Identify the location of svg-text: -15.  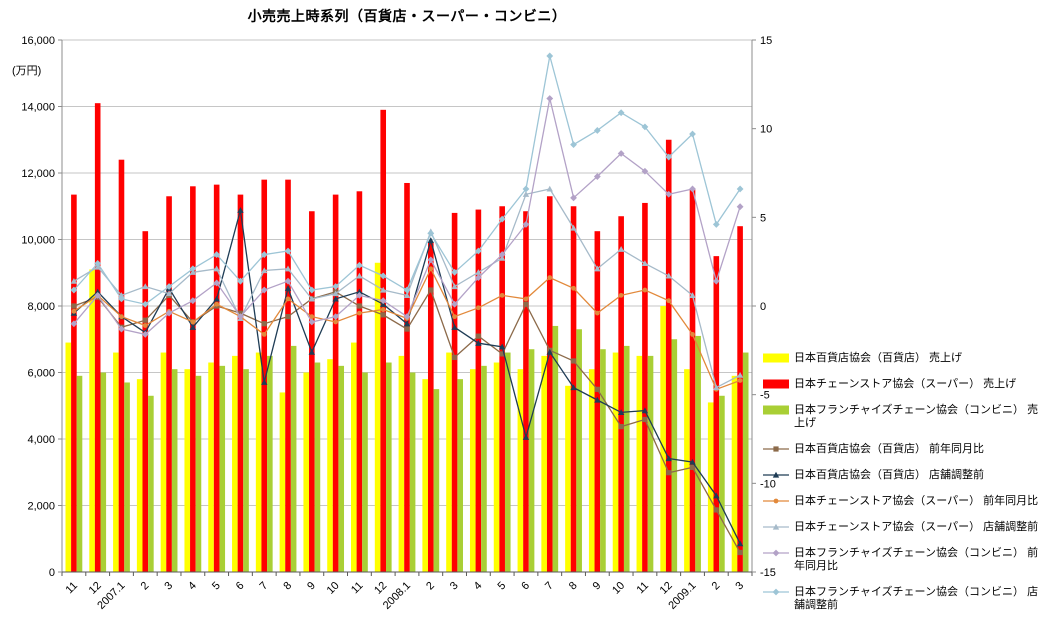
(768, 573).